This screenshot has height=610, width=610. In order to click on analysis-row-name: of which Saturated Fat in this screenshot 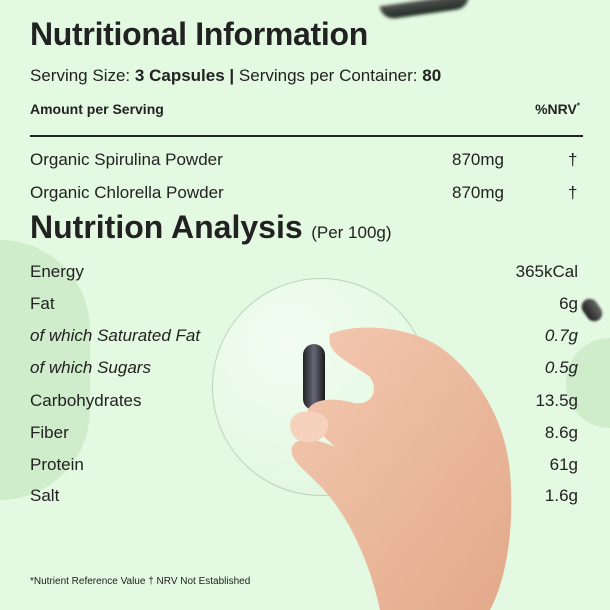, I will do `click(115, 335)`.